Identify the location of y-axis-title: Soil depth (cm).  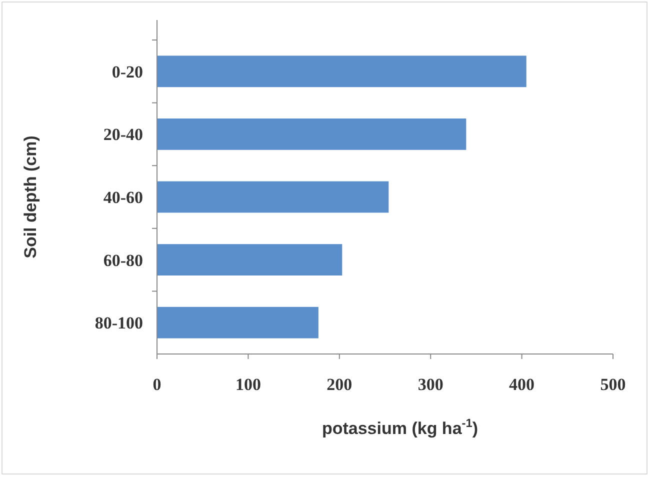
(30, 197).